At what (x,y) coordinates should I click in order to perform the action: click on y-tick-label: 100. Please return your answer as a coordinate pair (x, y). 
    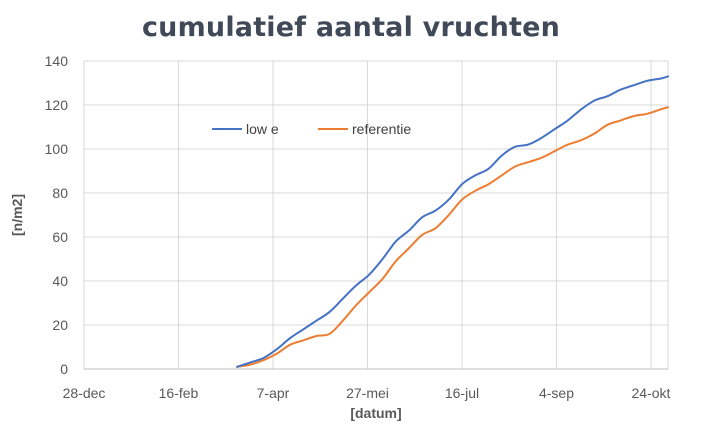
    Looking at the image, I should click on (57, 149).